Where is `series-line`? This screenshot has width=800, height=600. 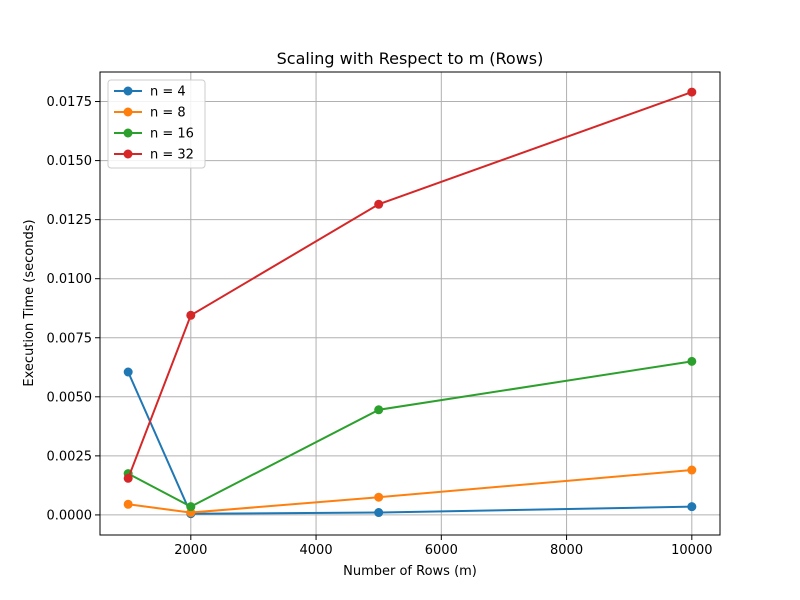
series-line is located at coordinates (410, 491).